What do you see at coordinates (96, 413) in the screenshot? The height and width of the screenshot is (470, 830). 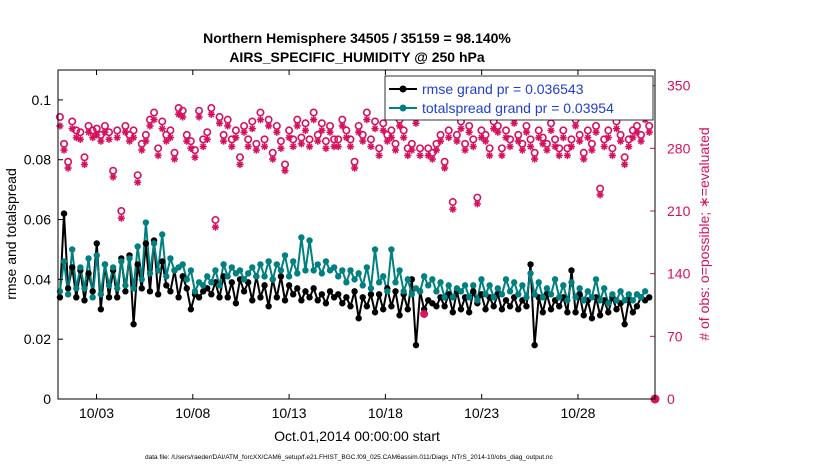 I see `x-tick-label-1003: 10/03` at bounding box center [96, 413].